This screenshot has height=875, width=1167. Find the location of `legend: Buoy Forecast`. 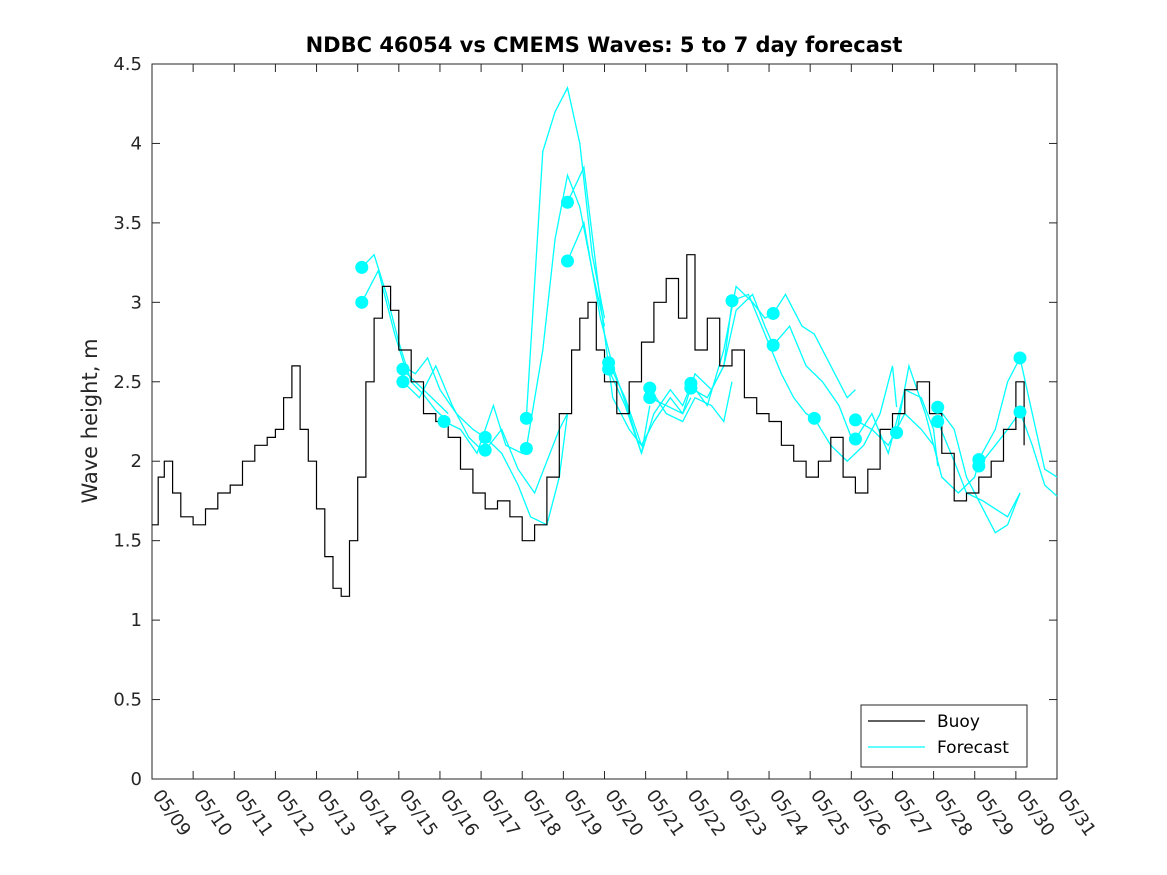

legend: Buoy Forecast is located at coordinates (944, 736).